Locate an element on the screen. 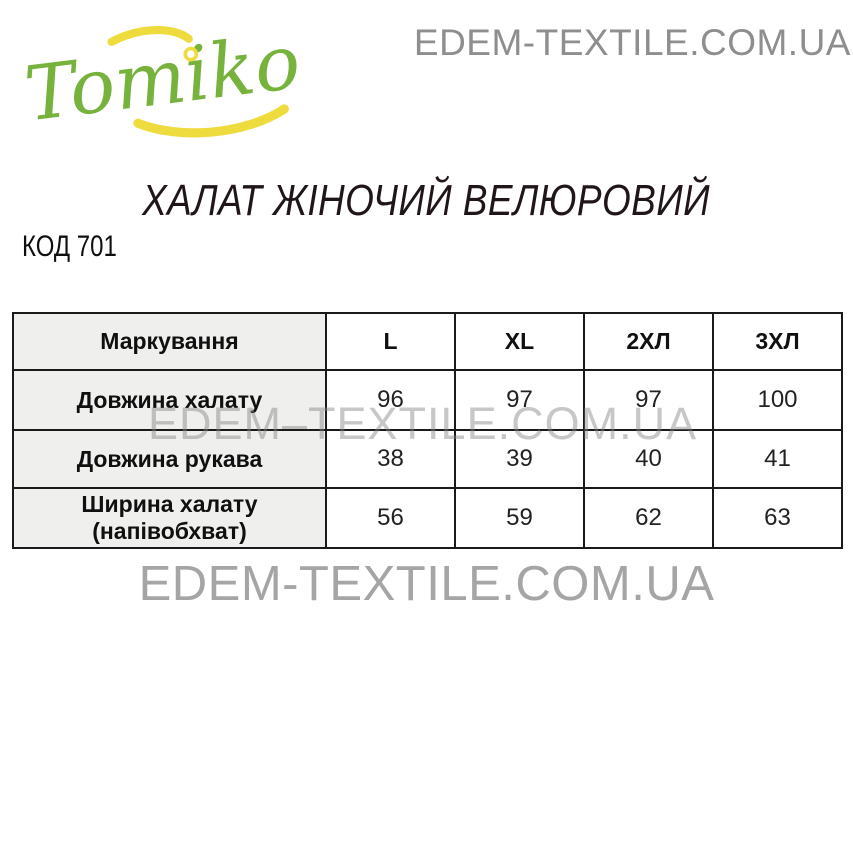  cell-value: 38 is located at coordinates (390, 459).